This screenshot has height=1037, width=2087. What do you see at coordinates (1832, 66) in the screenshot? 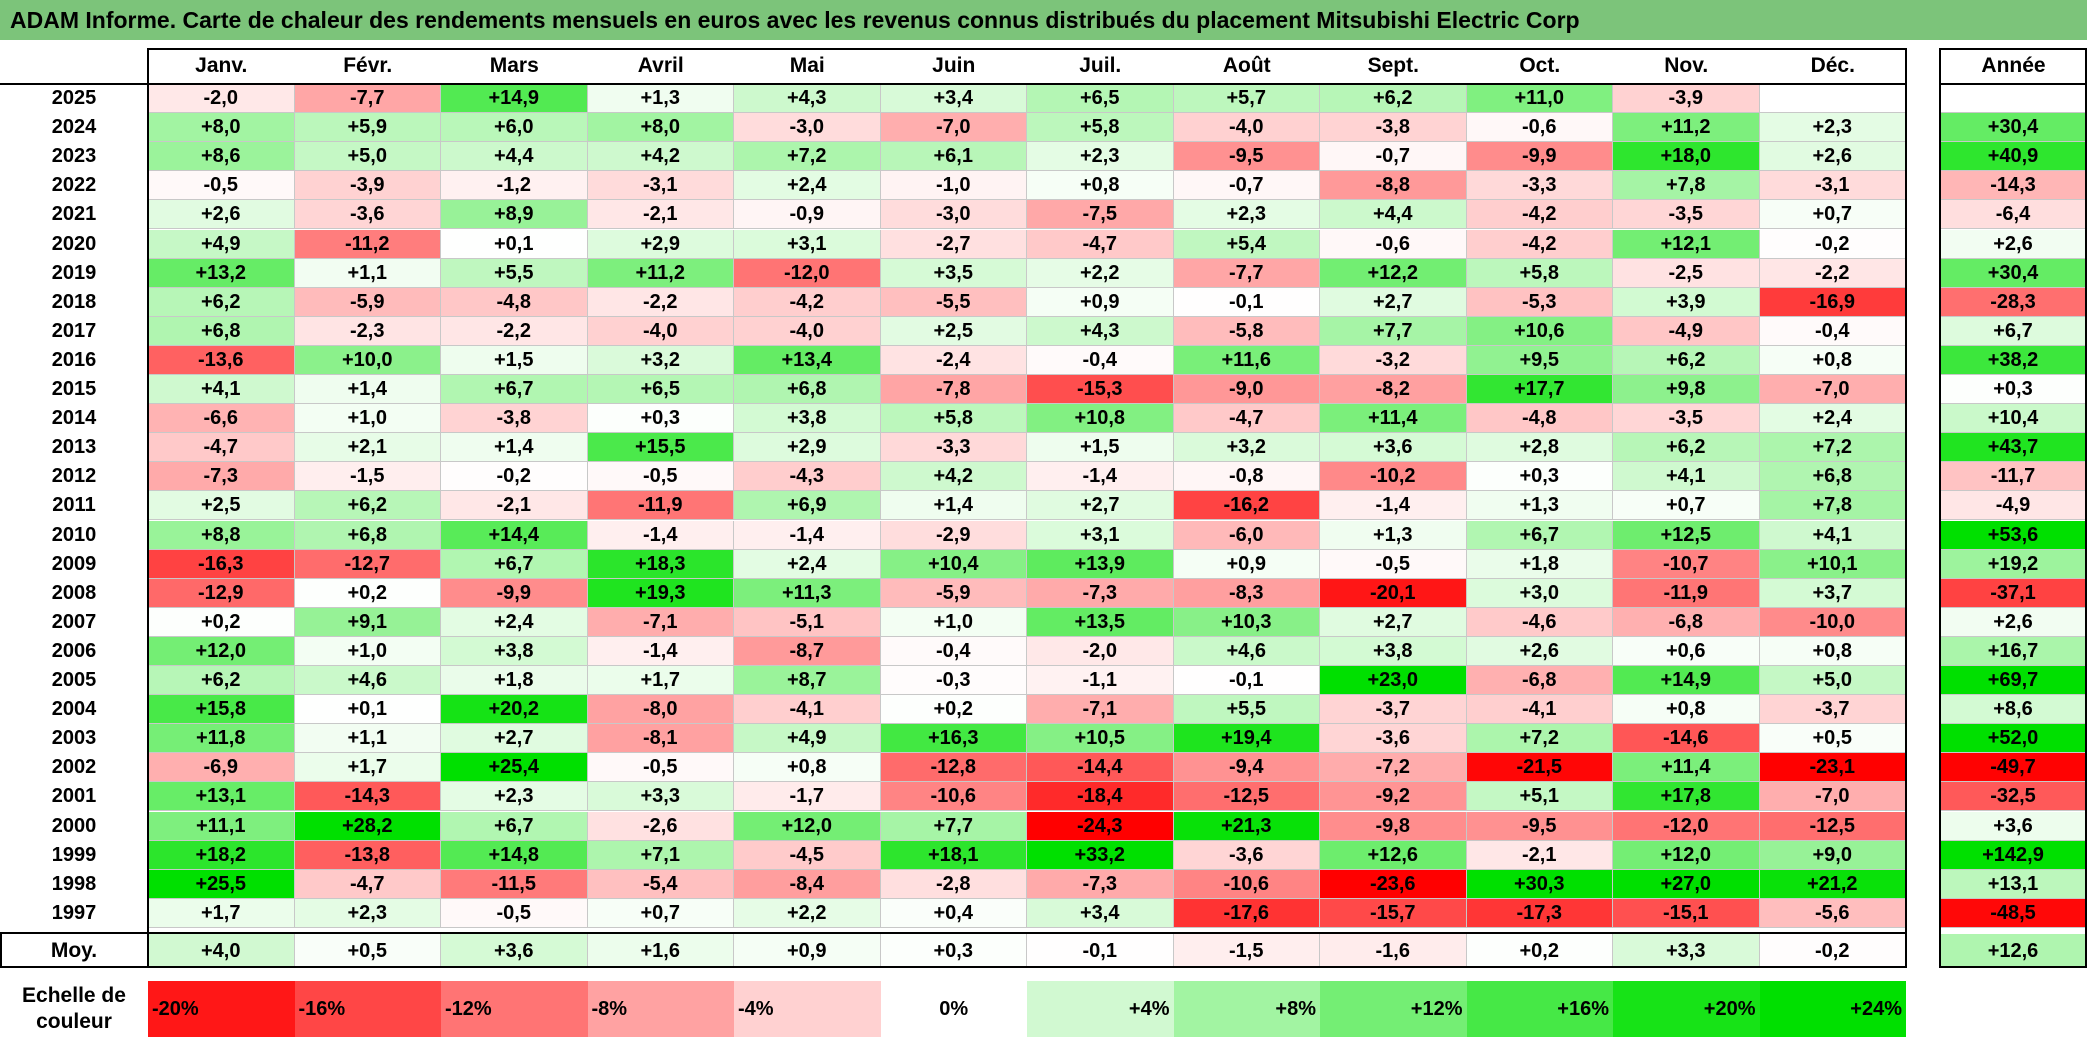
I see `month-header: Déc.` at bounding box center [1832, 66].